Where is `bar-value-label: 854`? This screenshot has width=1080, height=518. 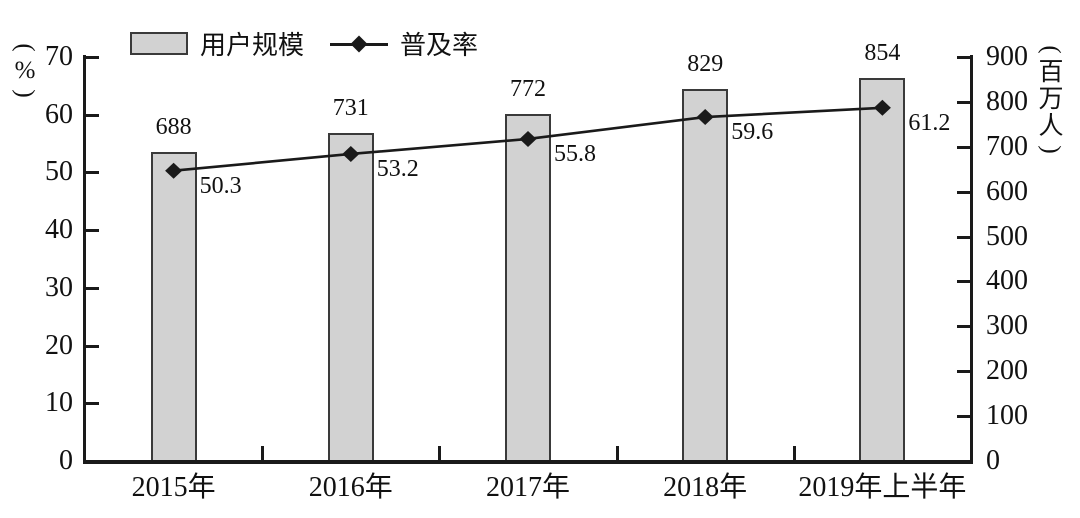
bar-value-label: 854 is located at coordinates (882, 52).